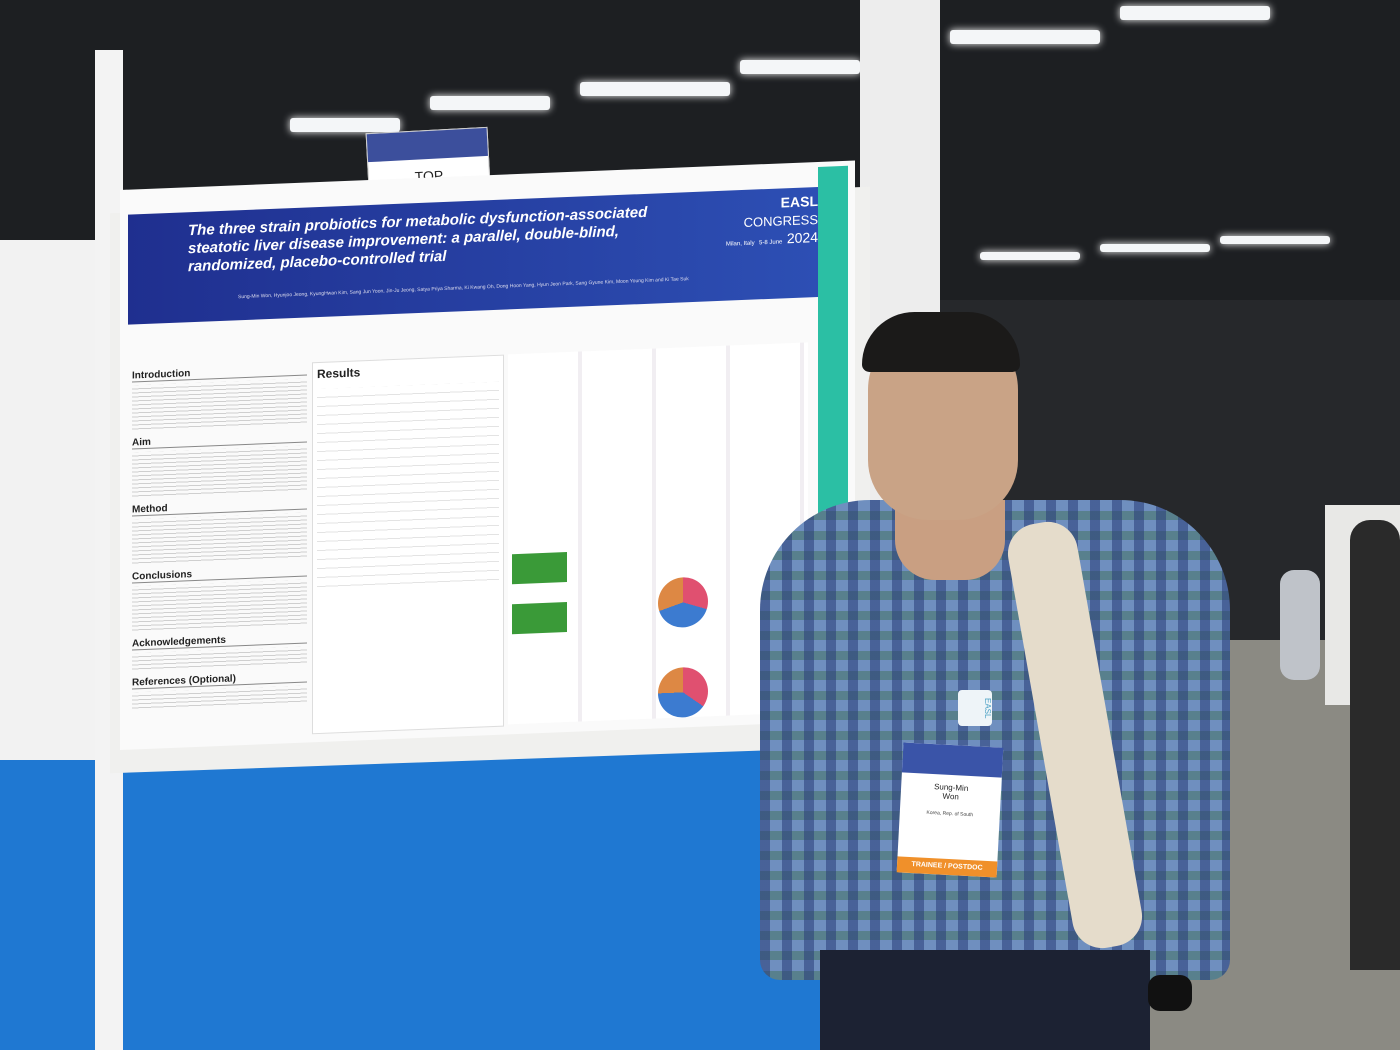 This screenshot has height=1050, width=1400. Describe the element at coordinates (975, 708) in the screenshot. I see `lanyard-clip: EASL` at that location.